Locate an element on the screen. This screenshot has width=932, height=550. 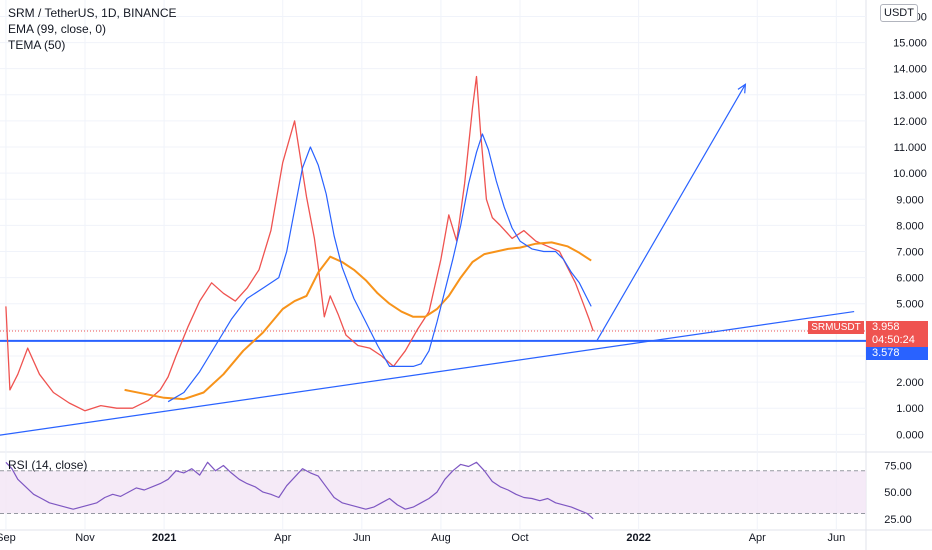
price-tick-label: 6.000 is located at coordinates (910, 279).